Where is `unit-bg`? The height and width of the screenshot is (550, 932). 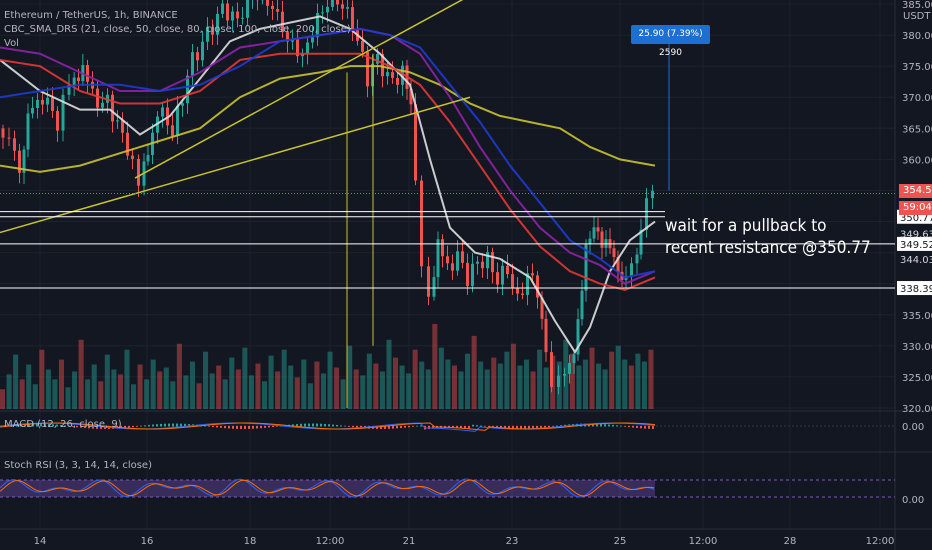
unit-bg is located at coordinates (914, 15).